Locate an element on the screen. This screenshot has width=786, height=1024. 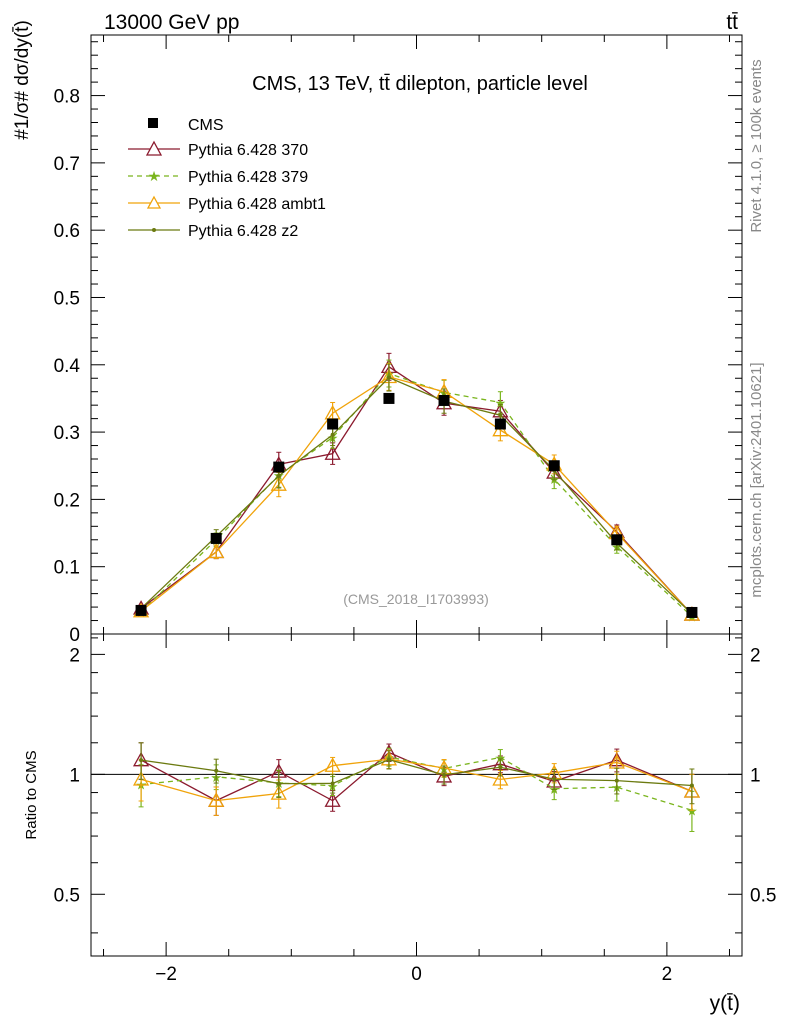
legend-marker-379: ★ is located at coordinates (154, 176).